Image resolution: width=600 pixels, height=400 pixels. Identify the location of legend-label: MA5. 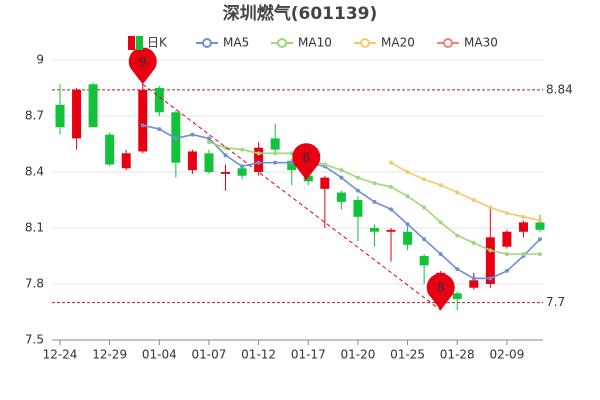
(236, 43).